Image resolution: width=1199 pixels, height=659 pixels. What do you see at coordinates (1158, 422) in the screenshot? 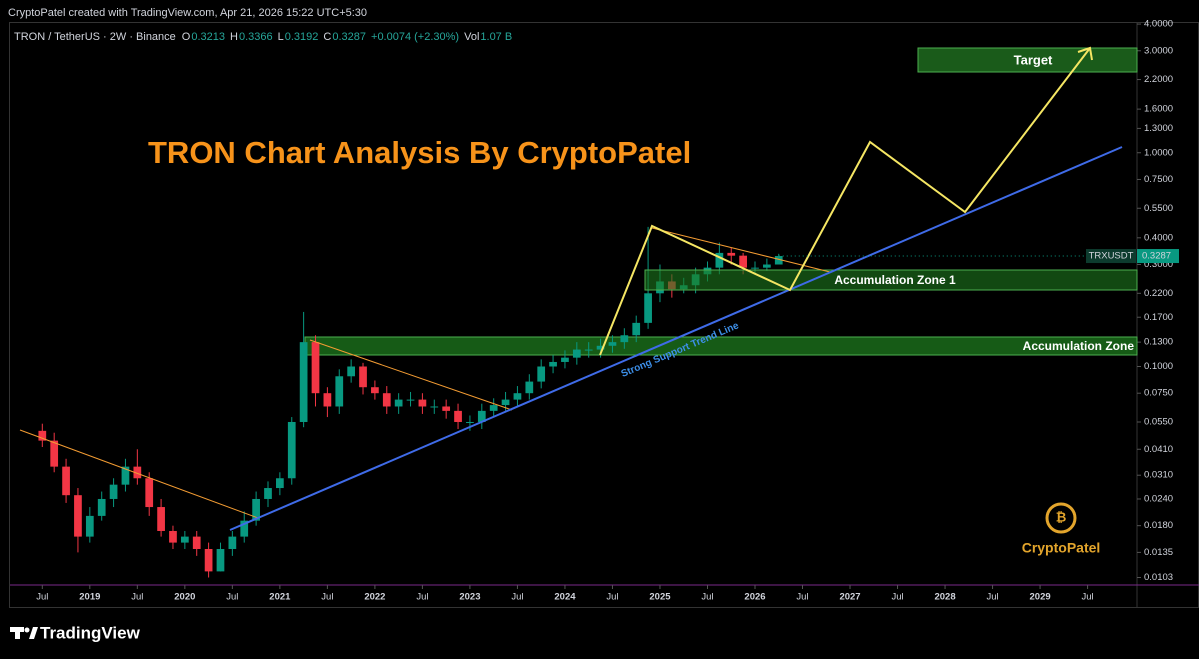
I see `y-tick-label: 0.0550` at bounding box center [1158, 422].